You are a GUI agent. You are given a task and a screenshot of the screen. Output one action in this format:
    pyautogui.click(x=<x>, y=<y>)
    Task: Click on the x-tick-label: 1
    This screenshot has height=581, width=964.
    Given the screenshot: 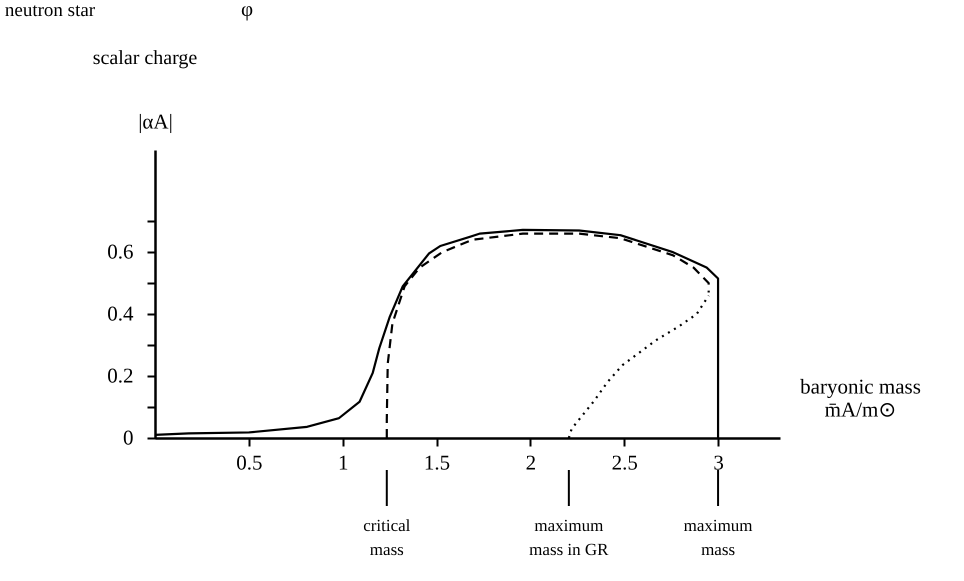 What is the action you would take?
    pyautogui.click(x=343, y=462)
    